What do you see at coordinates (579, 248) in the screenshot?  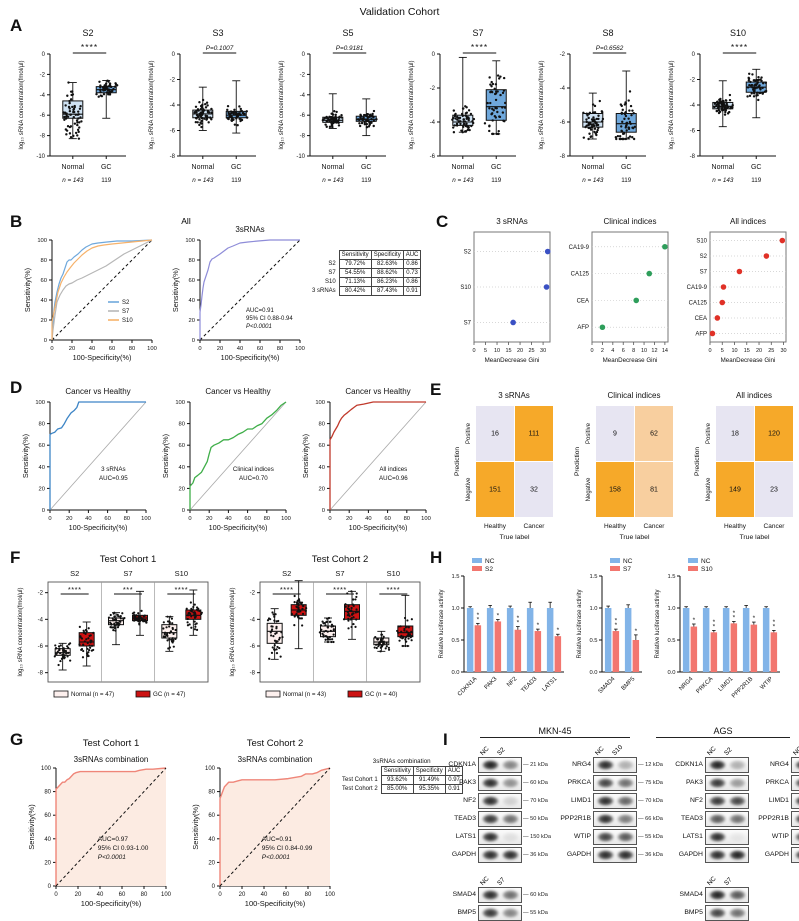 I see `svg-text: CA19-9` at bounding box center [579, 248].